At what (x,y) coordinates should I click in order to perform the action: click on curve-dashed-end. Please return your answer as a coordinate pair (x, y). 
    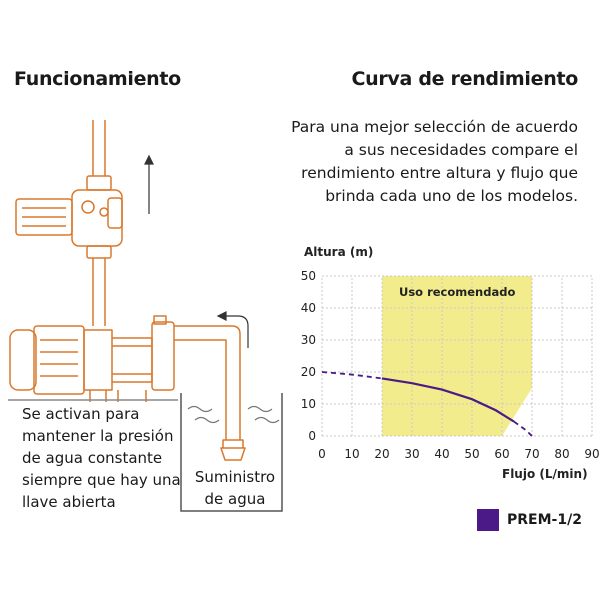
    Looking at the image, I should click on (523, 428).